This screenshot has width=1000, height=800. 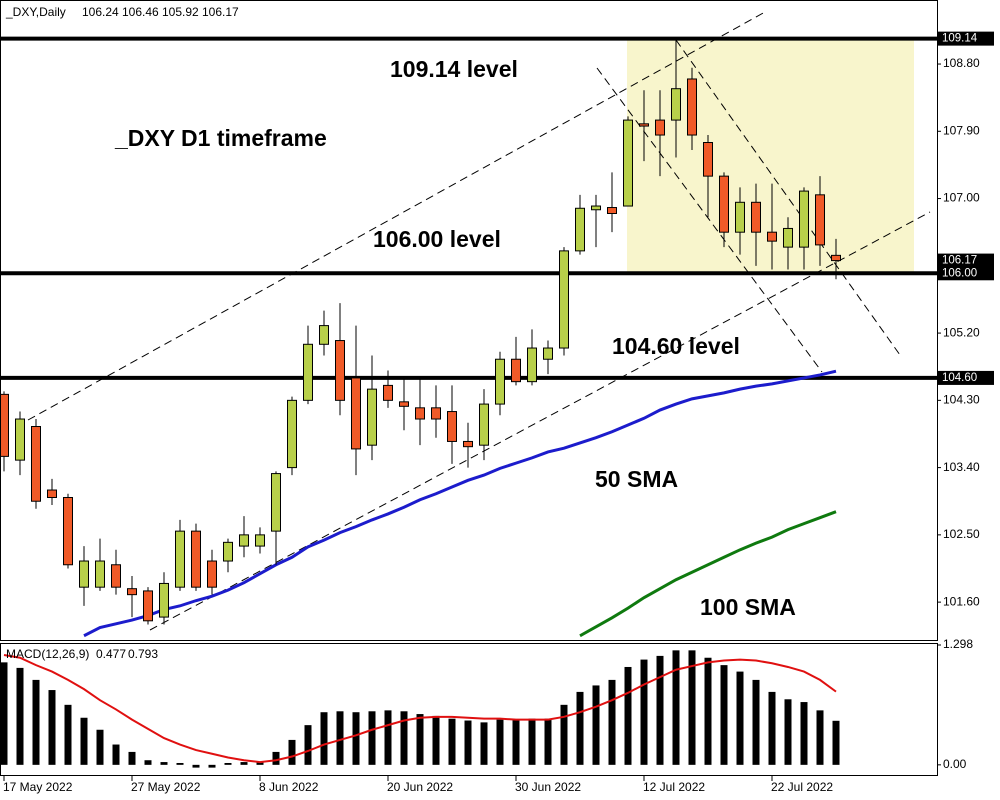 I want to click on y-tick-label: 101.60, so click(x=961, y=601).